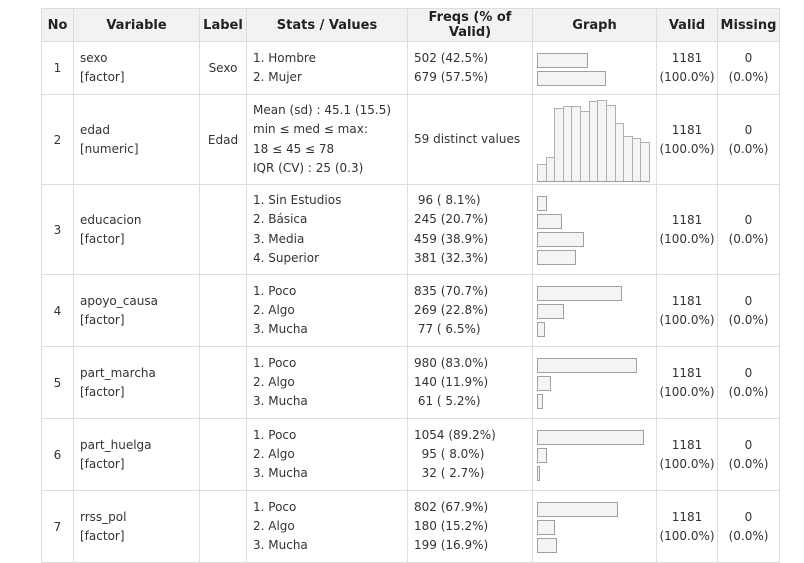 Image resolution: width=804 pixels, height=563 pixels. What do you see at coordinates (308, 167) in the screenshot?
I see `stats-line: IQR (CV) : 25 (0.3)` at bounding box center [308, 167].